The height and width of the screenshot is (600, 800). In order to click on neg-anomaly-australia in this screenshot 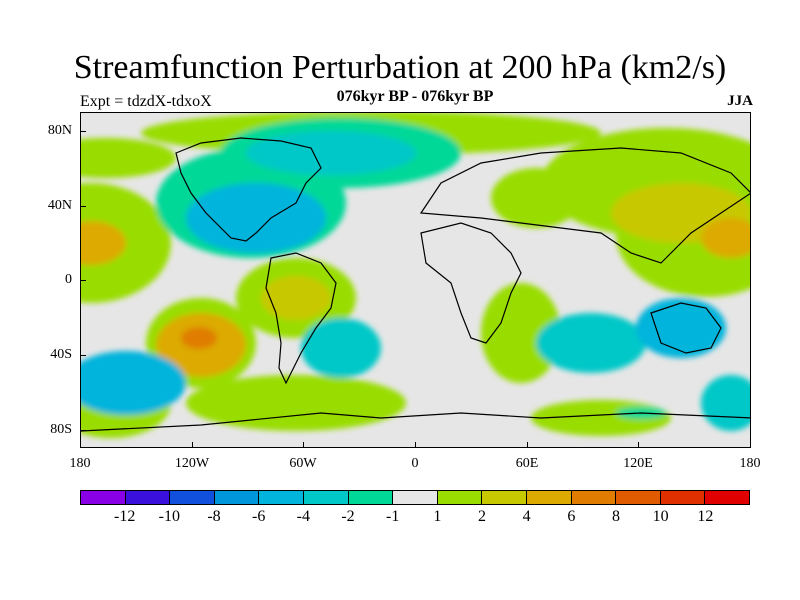, I will do `click(681, 328)`.